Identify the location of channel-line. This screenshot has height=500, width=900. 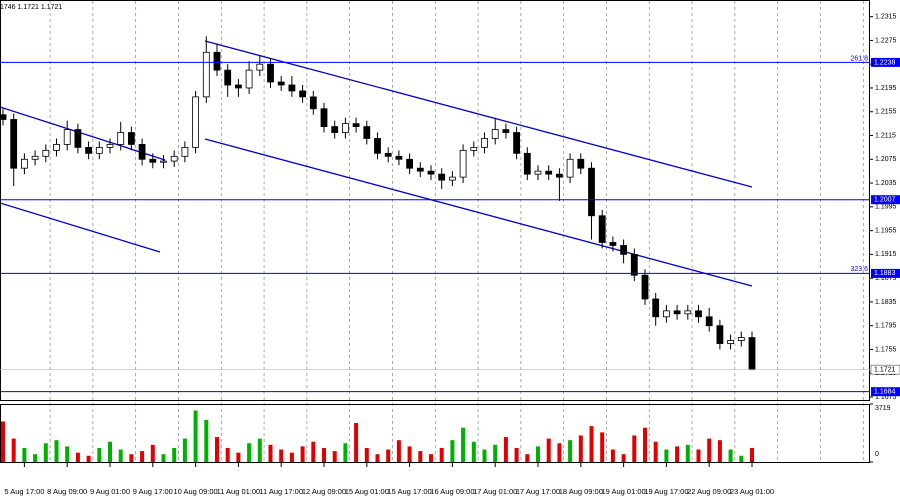
(83, 133).